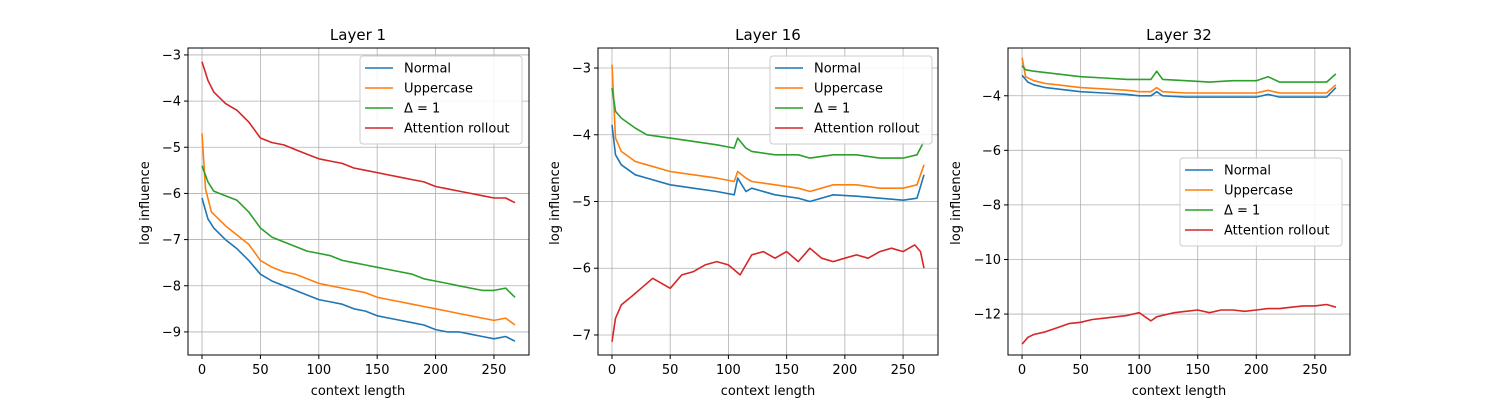  Describe the element at coordinates (1179, 35) in the screenshot. I see `panel-title: Layer 32` at that location.